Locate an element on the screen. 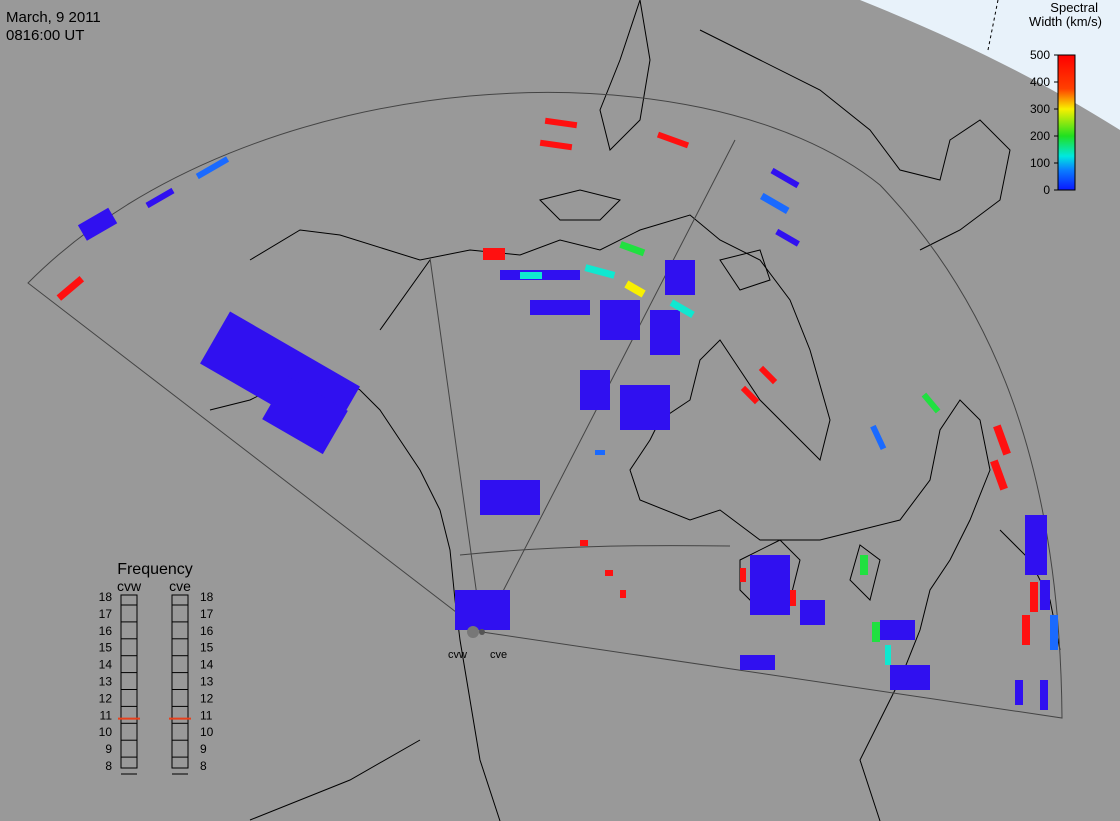 This screenshot has width=1120, height=821. colorbar-title: Width (km/s) is located at coordinates (1065, 21).